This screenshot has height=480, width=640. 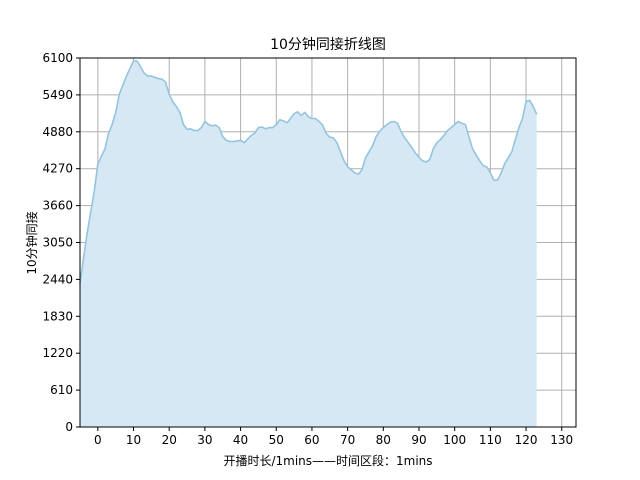 I want to click on x-tick-label: 60, so click(x=311, y=440).